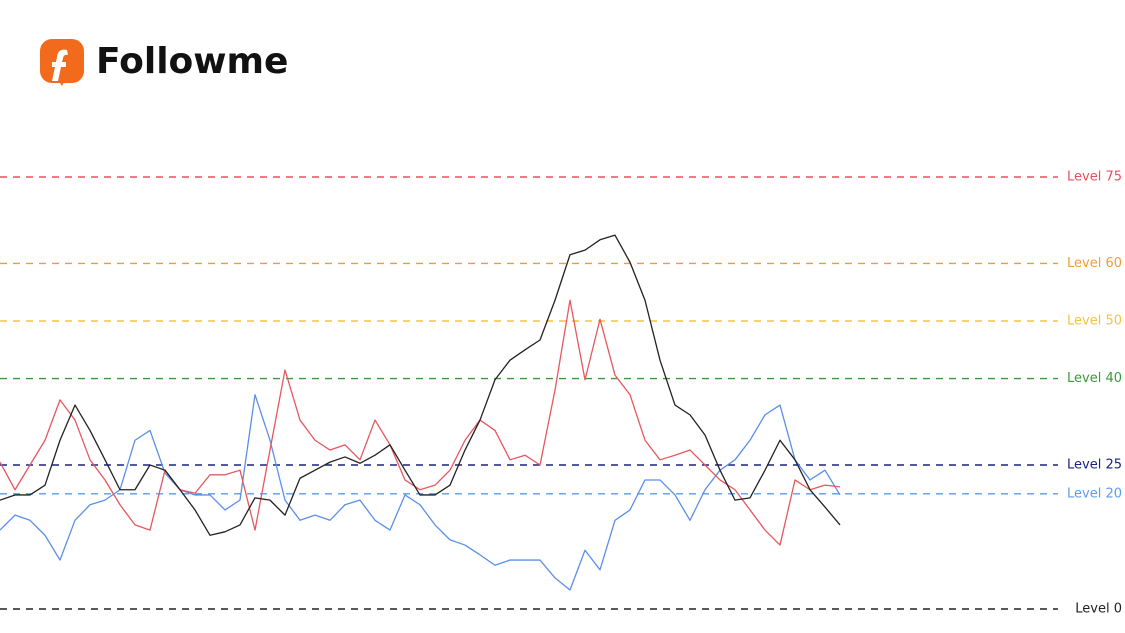 The width and height of the screenshot is (1125, 633). Describe the element at coordinates (1094, 465) in the screenshot. I see `level-label: Level 25` at that location.